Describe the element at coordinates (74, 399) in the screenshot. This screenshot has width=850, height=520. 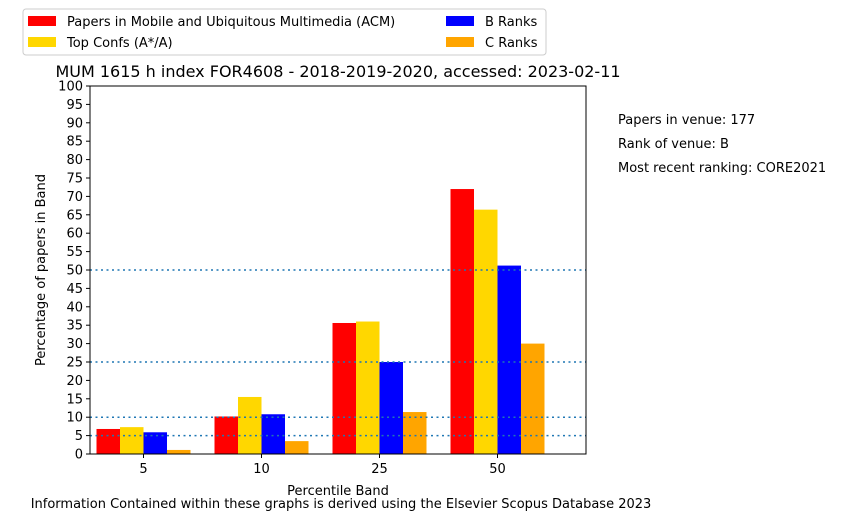
I see `y-tick-label: 15` at that location.